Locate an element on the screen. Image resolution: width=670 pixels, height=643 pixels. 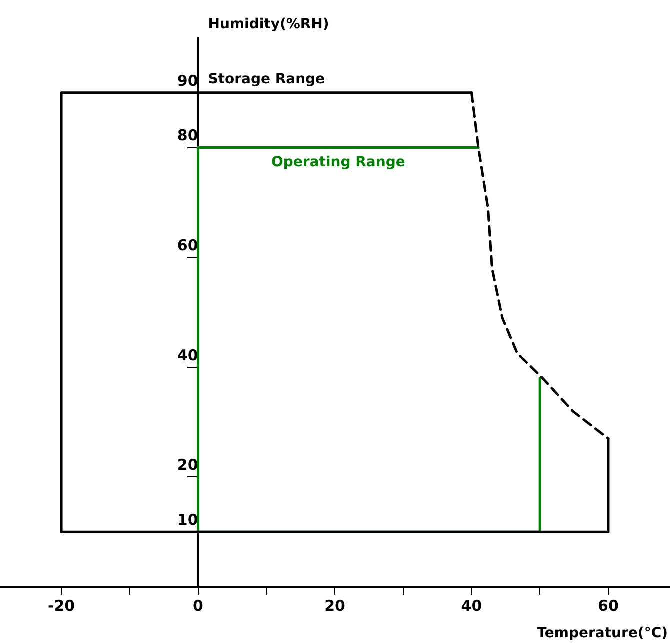
y-axis-title: Humidity(%RH) is located at coordinates (269, 24).